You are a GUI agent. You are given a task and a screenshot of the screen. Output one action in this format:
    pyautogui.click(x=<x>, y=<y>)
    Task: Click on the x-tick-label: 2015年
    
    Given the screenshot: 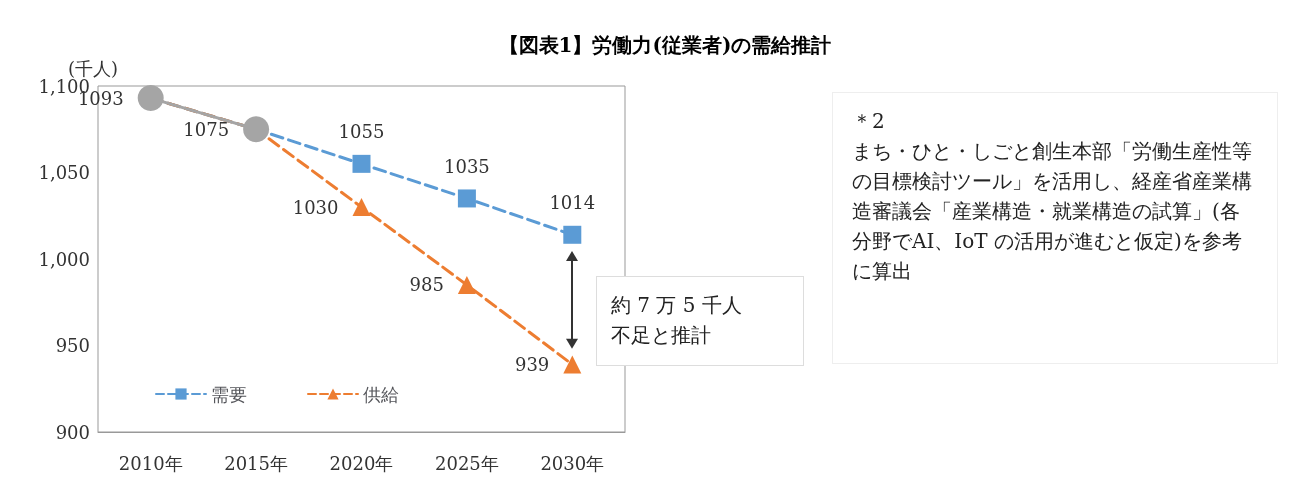 What is the action you would take?
    pyautogui.click(x=256, y=463)
    